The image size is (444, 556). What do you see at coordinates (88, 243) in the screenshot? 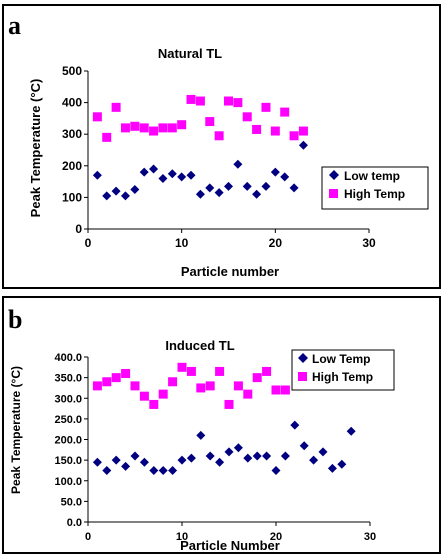
I see `panel-a-x-tick-label: 0` at bounding box center [88, 243].